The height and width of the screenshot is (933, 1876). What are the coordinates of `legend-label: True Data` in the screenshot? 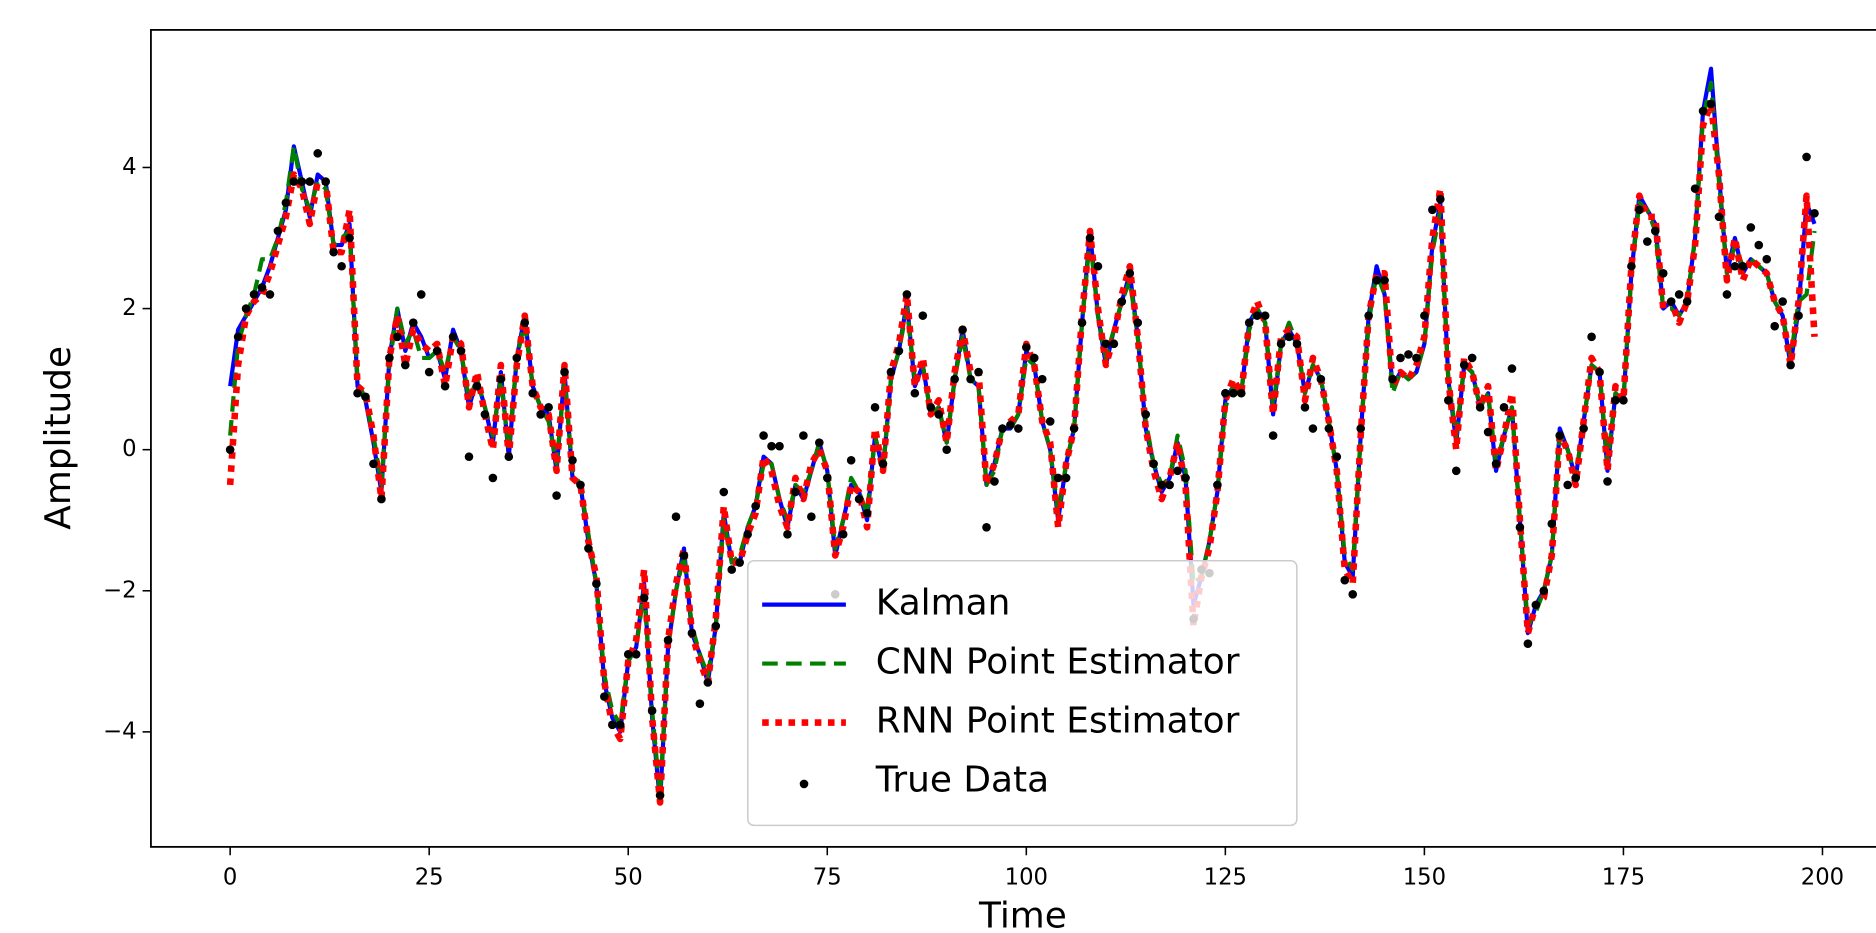 It's located at (962, 780).